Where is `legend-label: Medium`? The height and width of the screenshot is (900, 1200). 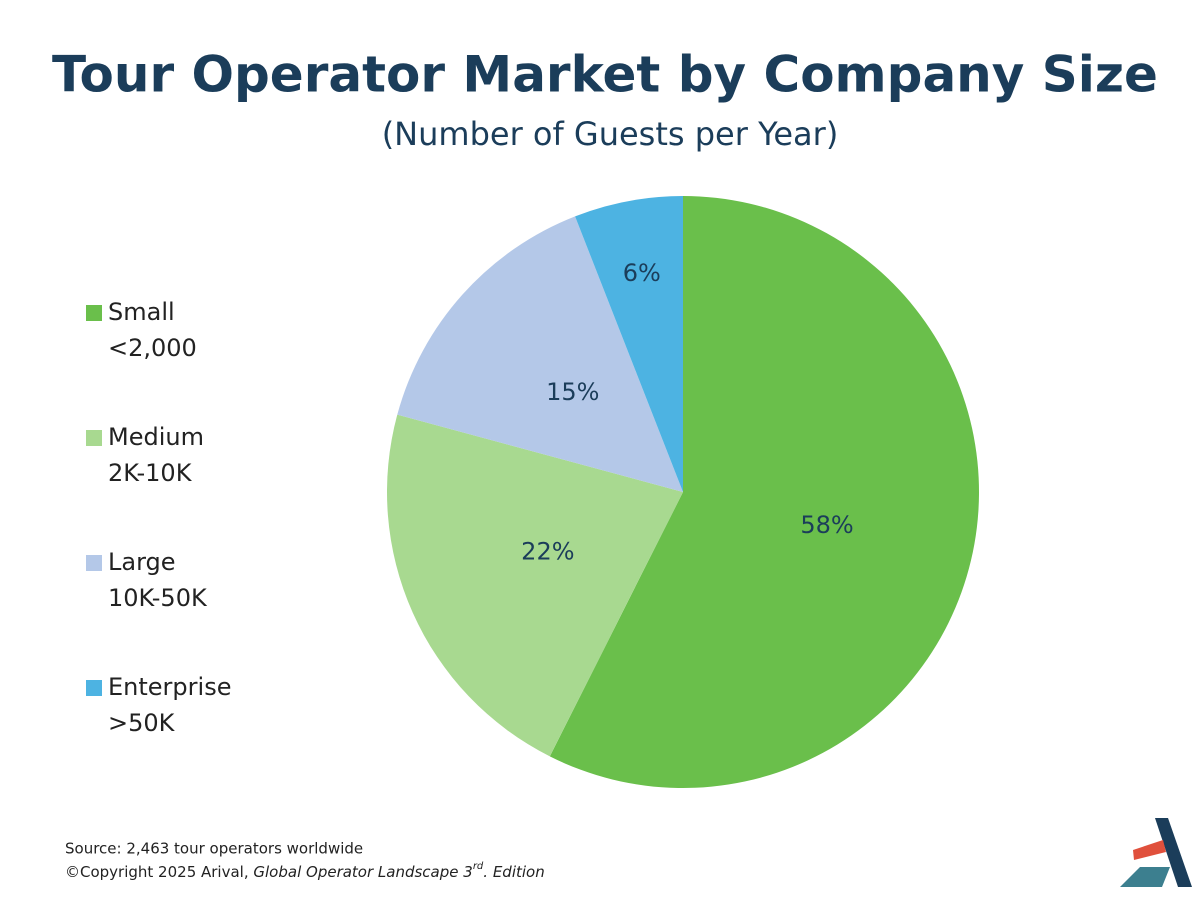 legend-label: Medium is located at coordinates (156, 437).